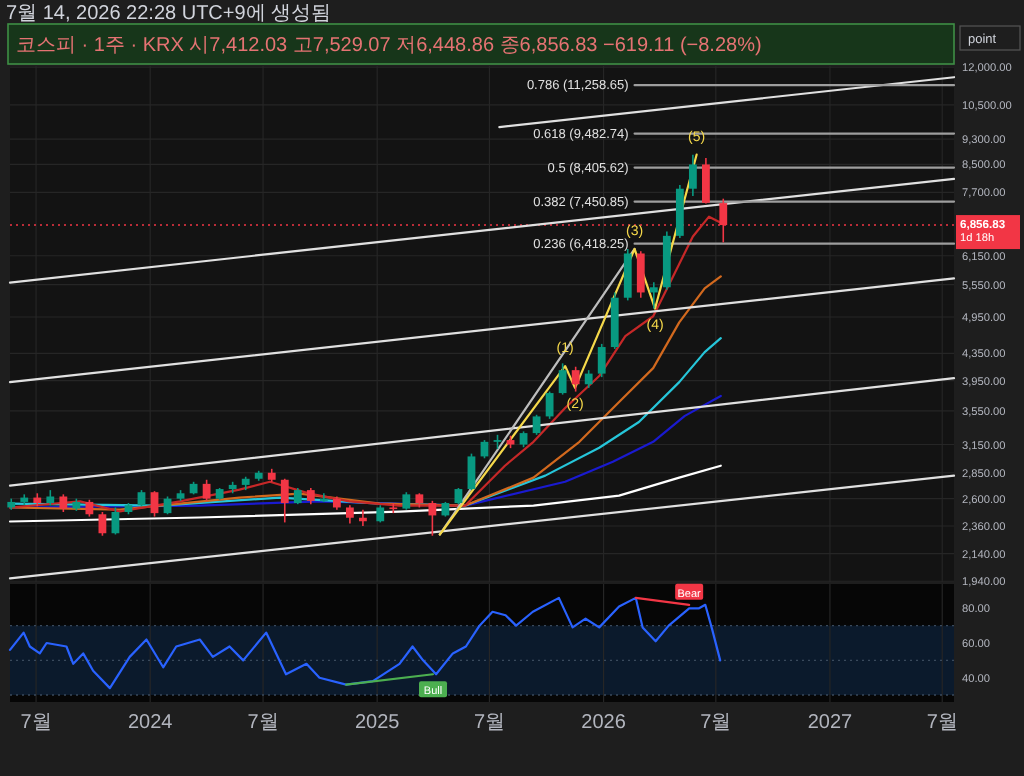  What do you see at coordinates (830, 723) in the screenshot?
I see `x-tick-label: 2027` at bounding box center [830, 723].